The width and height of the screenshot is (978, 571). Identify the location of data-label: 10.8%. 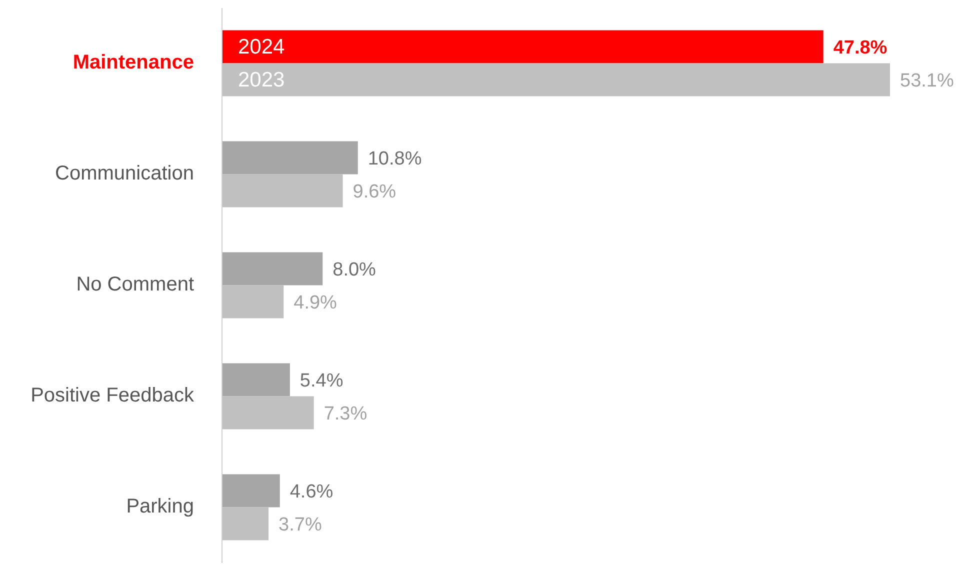
(395, 159).